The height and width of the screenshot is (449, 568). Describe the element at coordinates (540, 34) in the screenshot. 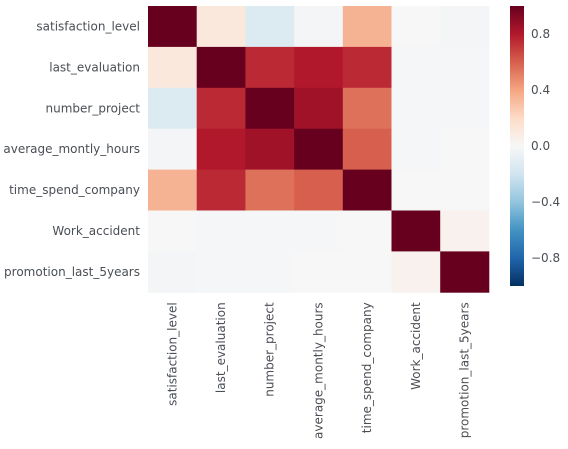

I see `colorbar-tick-label: 0.8` at that location.